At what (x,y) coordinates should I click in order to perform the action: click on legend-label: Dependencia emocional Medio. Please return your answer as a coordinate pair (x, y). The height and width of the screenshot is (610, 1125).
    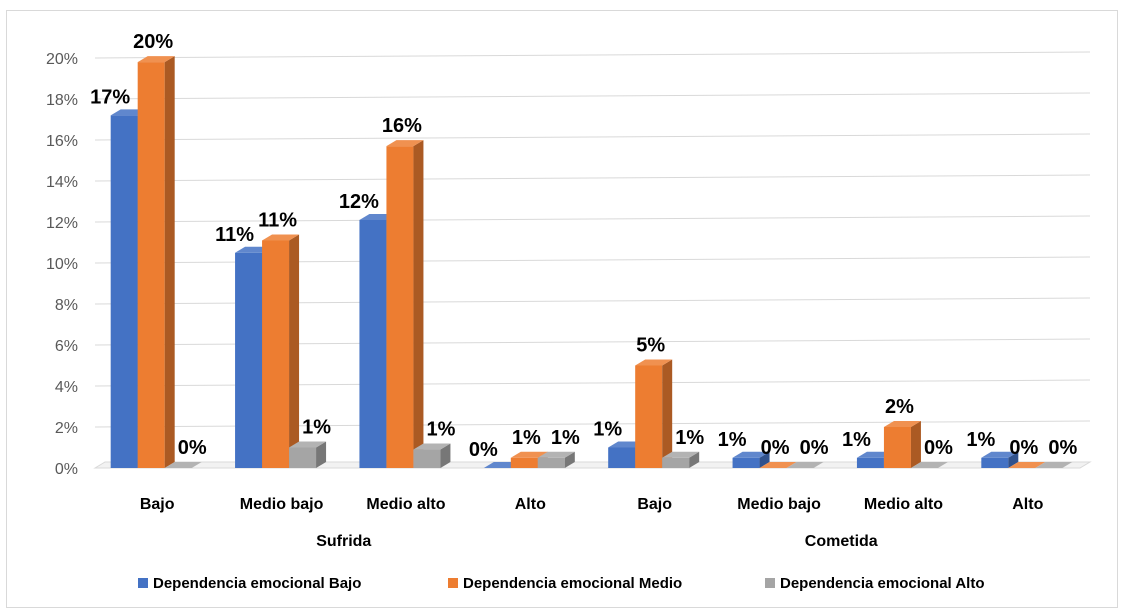
    Looking at the image, I should click on (572, 583).